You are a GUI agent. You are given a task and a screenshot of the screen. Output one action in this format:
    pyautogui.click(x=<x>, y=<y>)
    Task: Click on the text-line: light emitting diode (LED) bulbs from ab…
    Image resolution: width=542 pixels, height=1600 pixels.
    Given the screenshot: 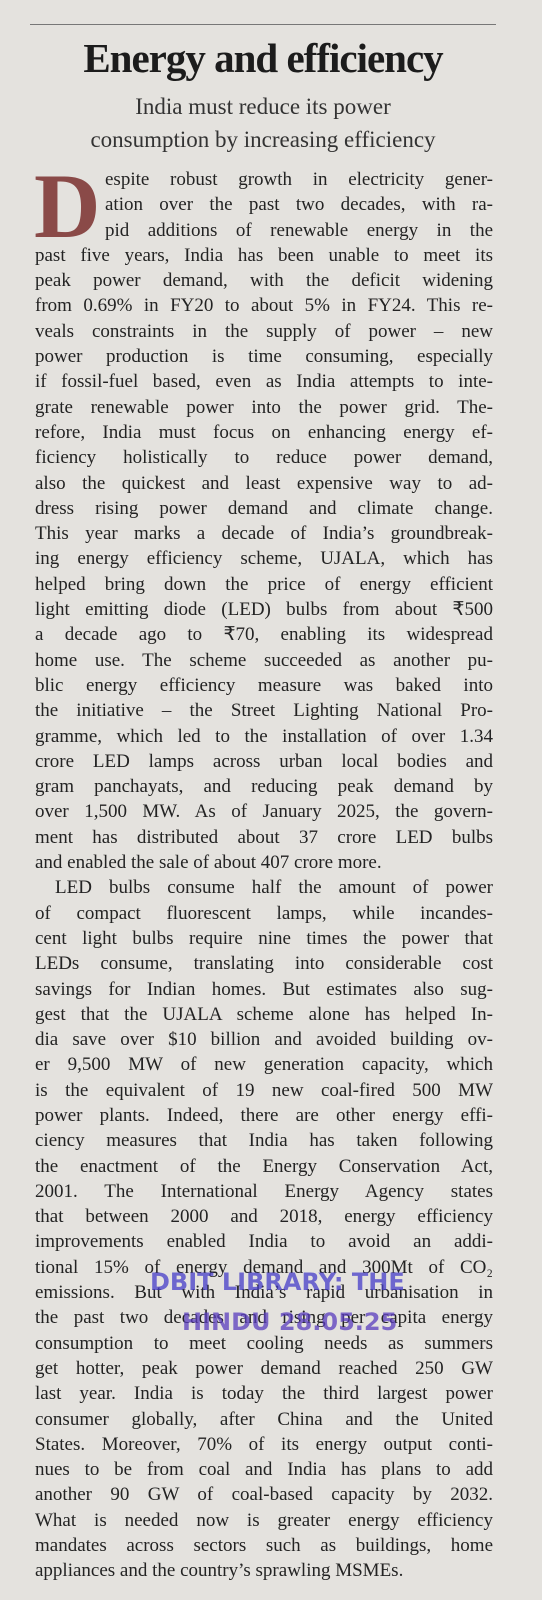 What is the action you would take?
    pyautogui.click(x=264, y=610)
    